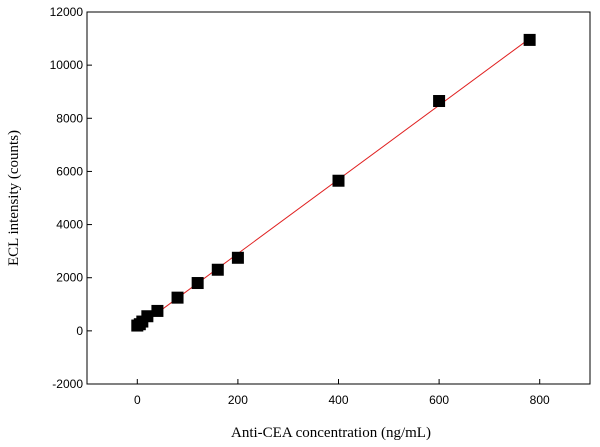 The height and width of the screenshot is (447, 600). I want to click on y-tick-label: 6000, so click(69, 171).